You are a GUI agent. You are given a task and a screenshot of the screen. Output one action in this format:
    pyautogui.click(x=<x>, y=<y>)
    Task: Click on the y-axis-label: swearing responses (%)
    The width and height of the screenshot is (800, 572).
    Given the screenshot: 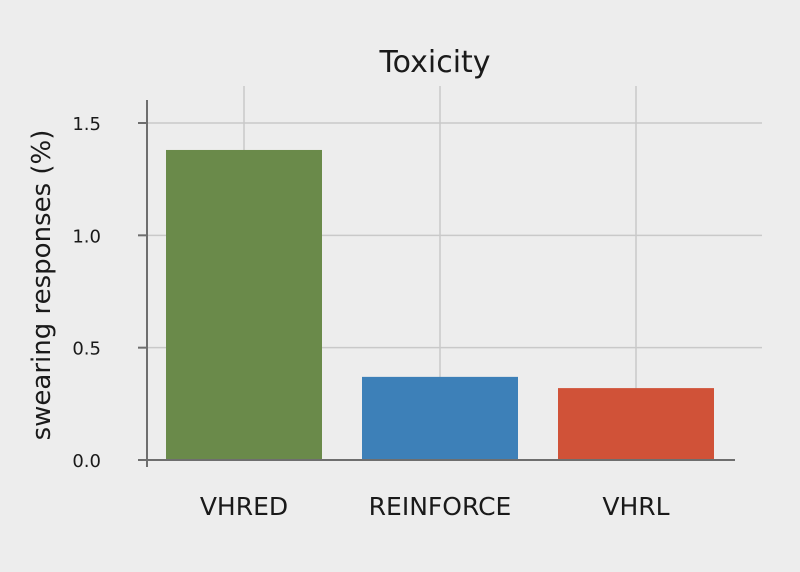 What is the action you would take?
    pyautogui.click(x=42, y=285)
    